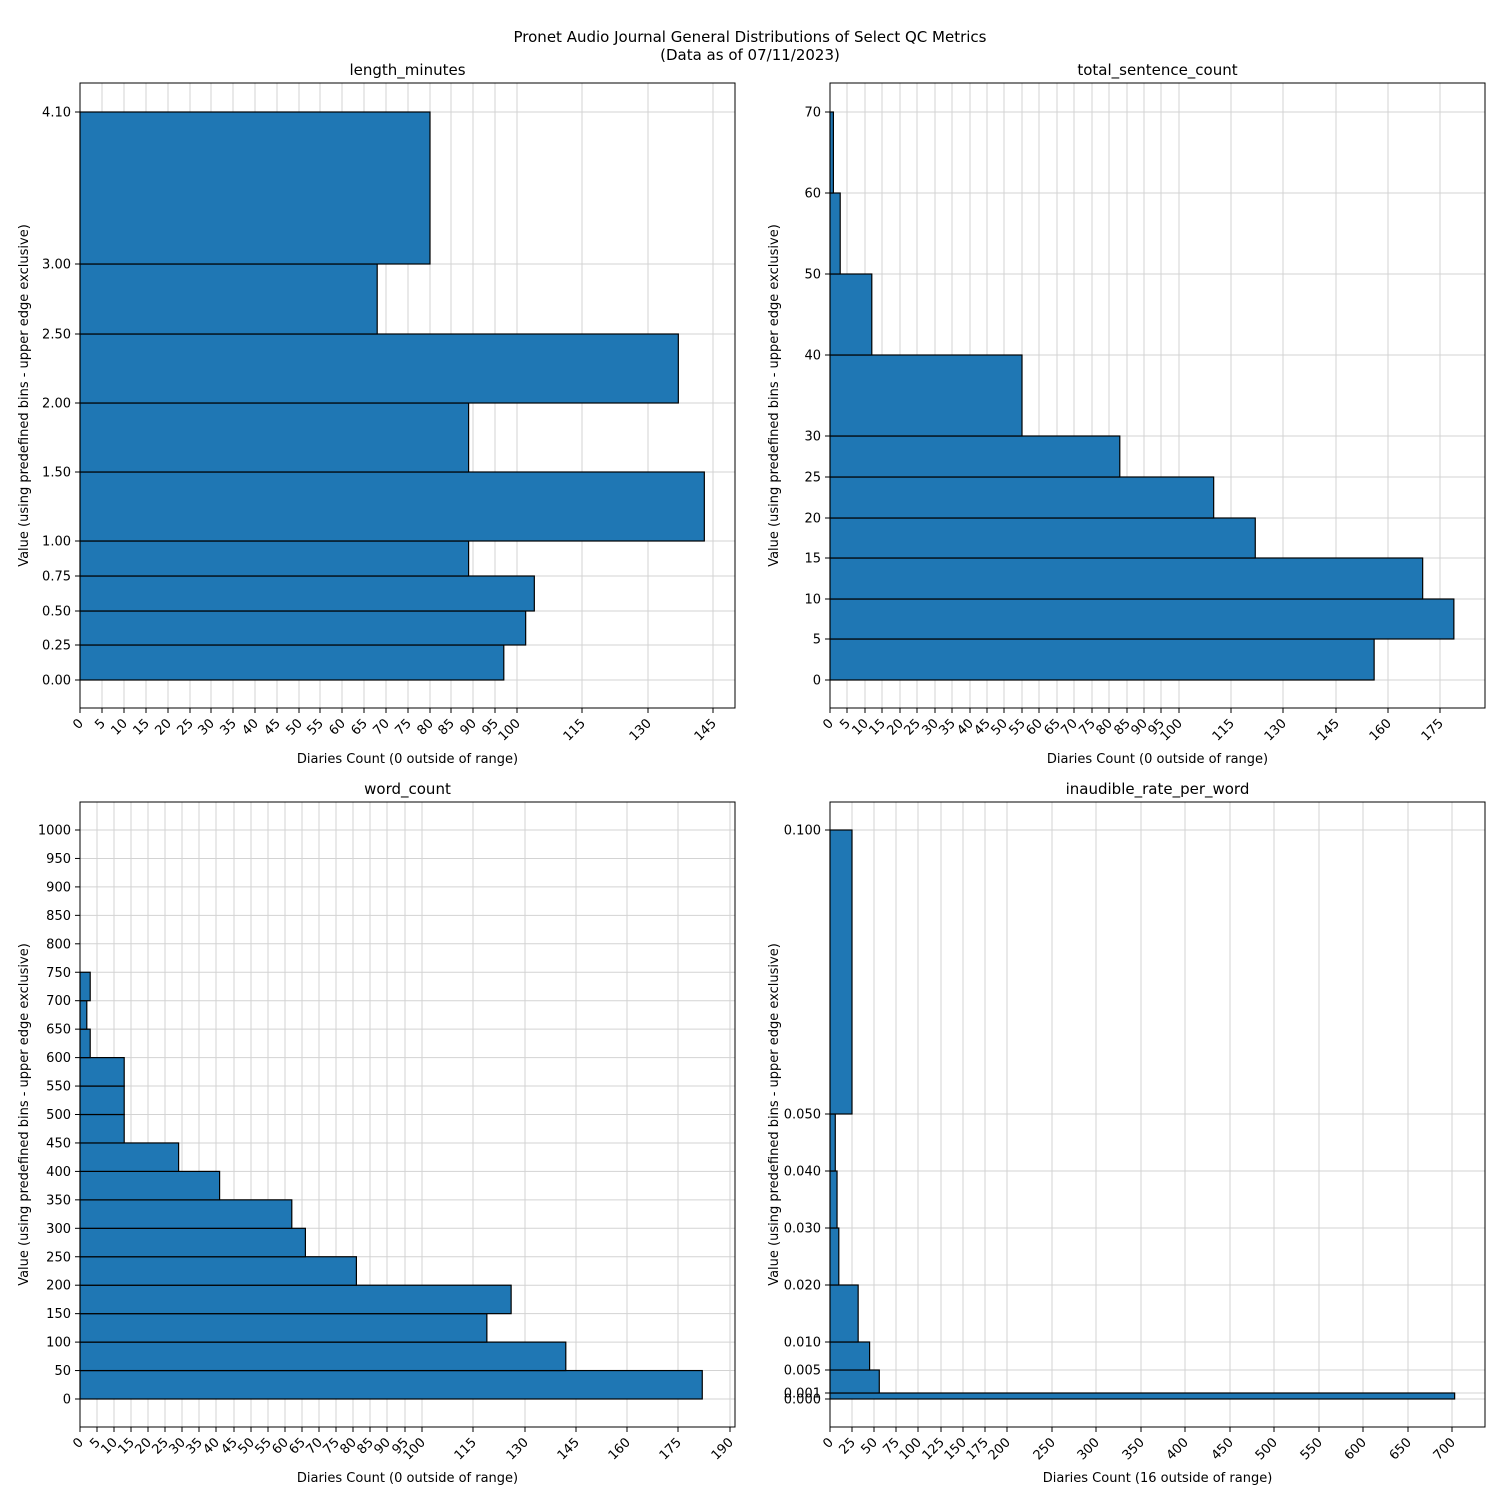 This screenshot has height=1500, width=1500. What do you see at coordinates (802, 1172) in the screenshot?
I see `inaudible-rate-per-word-y-tick-label: 0.040` at bounding box center [802, 1172].